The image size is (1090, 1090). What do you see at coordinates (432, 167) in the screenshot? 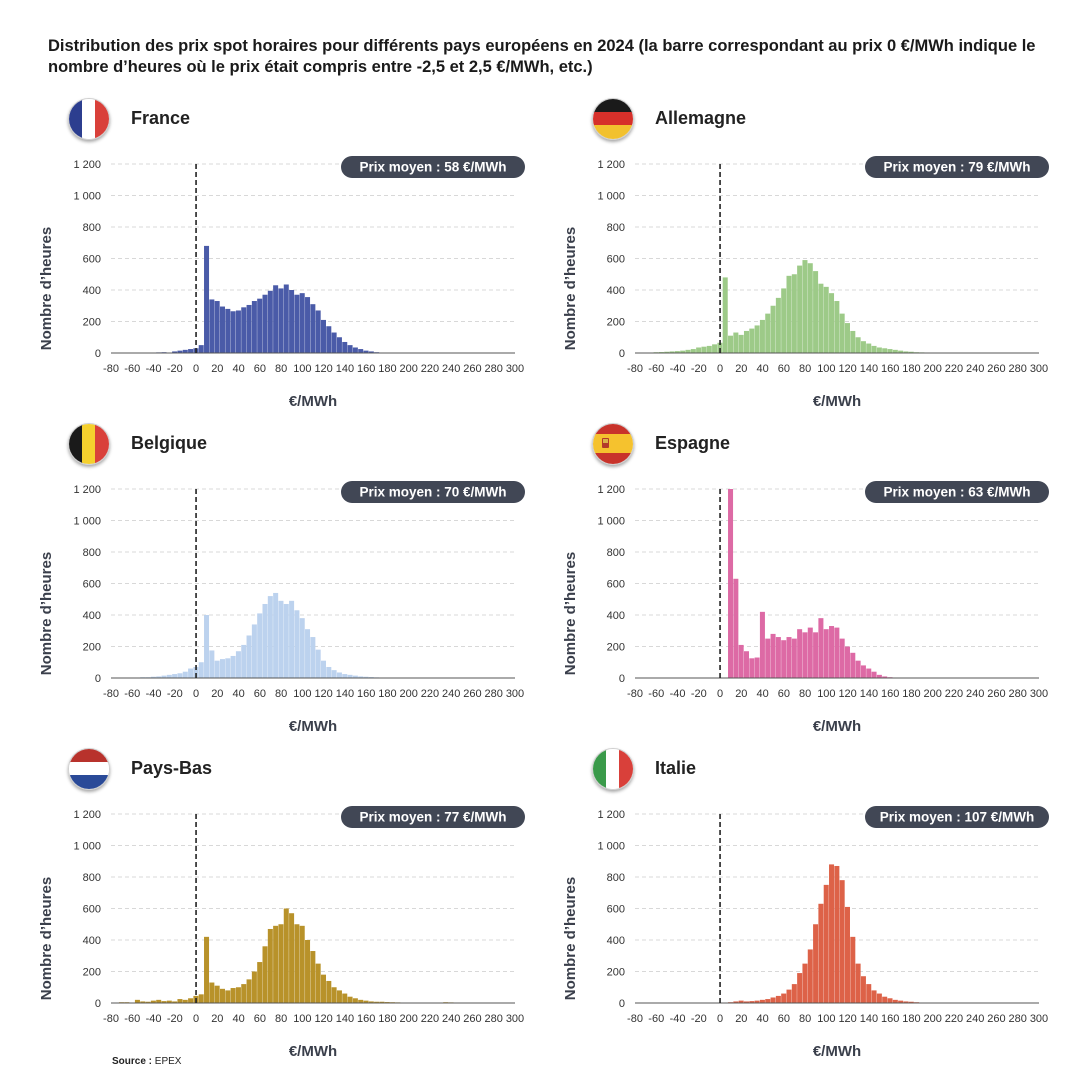
I see `average-price-label: Prix moyen : 58 €/MWh` at bounding box center [432, 167].